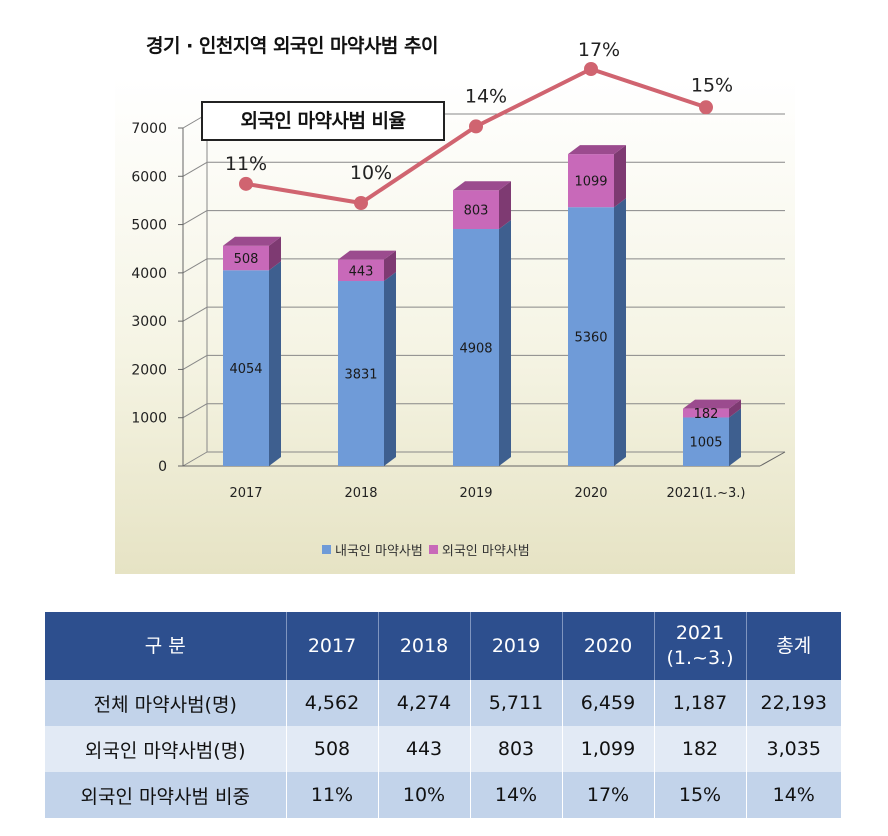 Image resolution: width=888 pixels, height=836 pixels. Describe the element at coordinates (149, 274) in the screenshot. I see `y-tick-label: 4000` at that location.